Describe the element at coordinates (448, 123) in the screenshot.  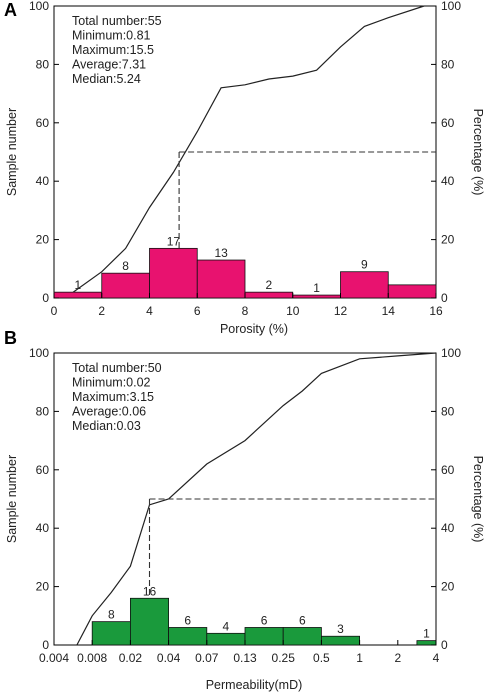
I see `a-y2-tick-label-3: 60` at that location.